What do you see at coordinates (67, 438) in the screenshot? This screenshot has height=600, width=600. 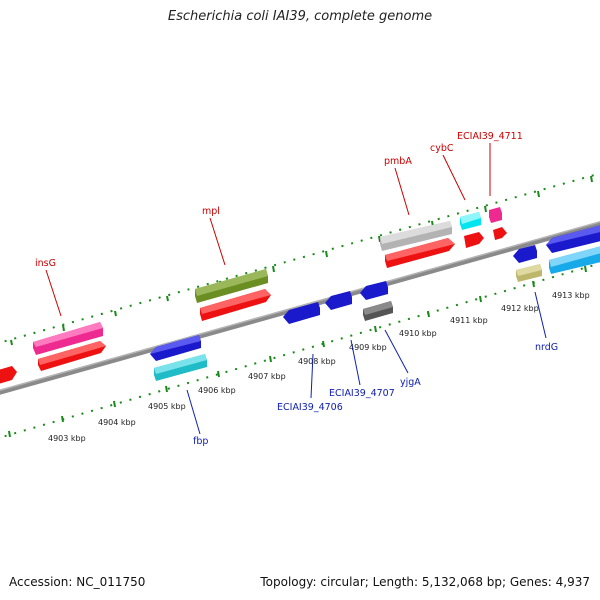 I see `scale-label: 4903 kbp` at bounding box center [67, 438].